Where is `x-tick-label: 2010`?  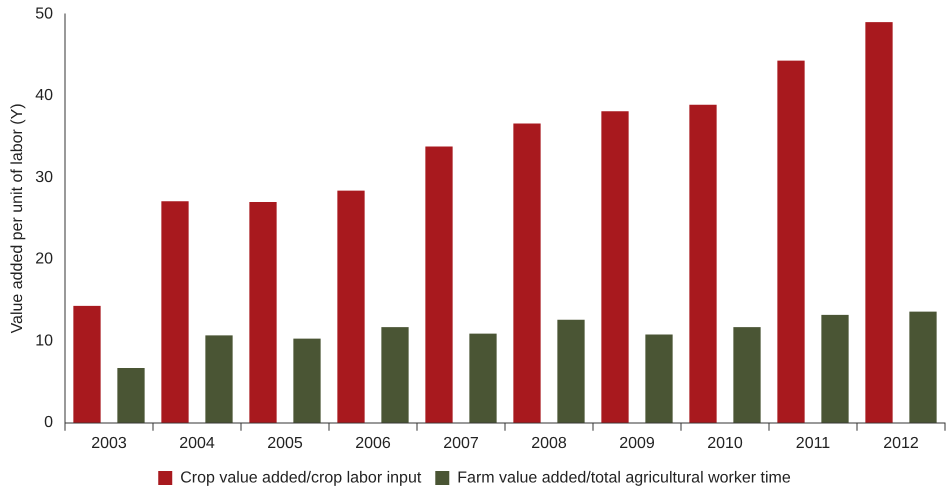 x-tick-label: 2010 is located at coordinates (725, 443).